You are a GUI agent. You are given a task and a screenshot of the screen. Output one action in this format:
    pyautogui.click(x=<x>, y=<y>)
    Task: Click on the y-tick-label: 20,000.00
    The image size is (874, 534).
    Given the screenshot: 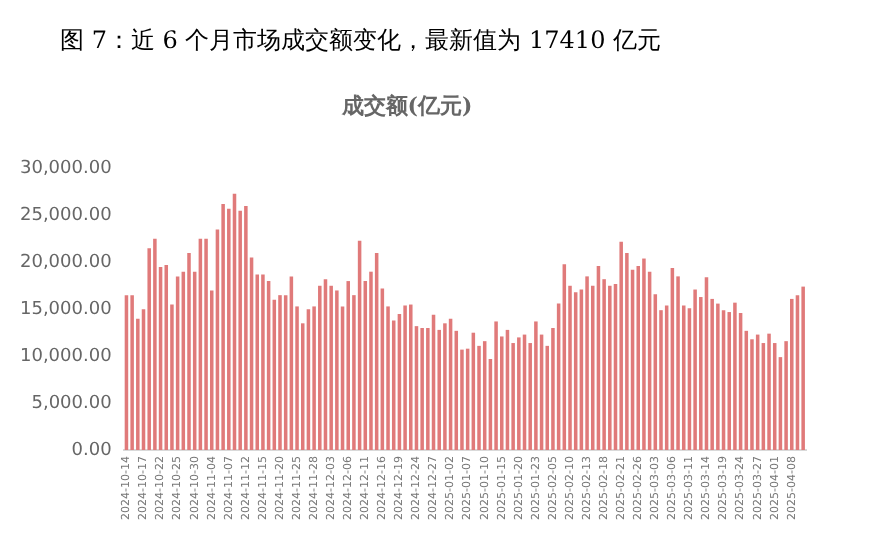 What is the action you would take?
    pyautogui.click(x=66, y=262)
    